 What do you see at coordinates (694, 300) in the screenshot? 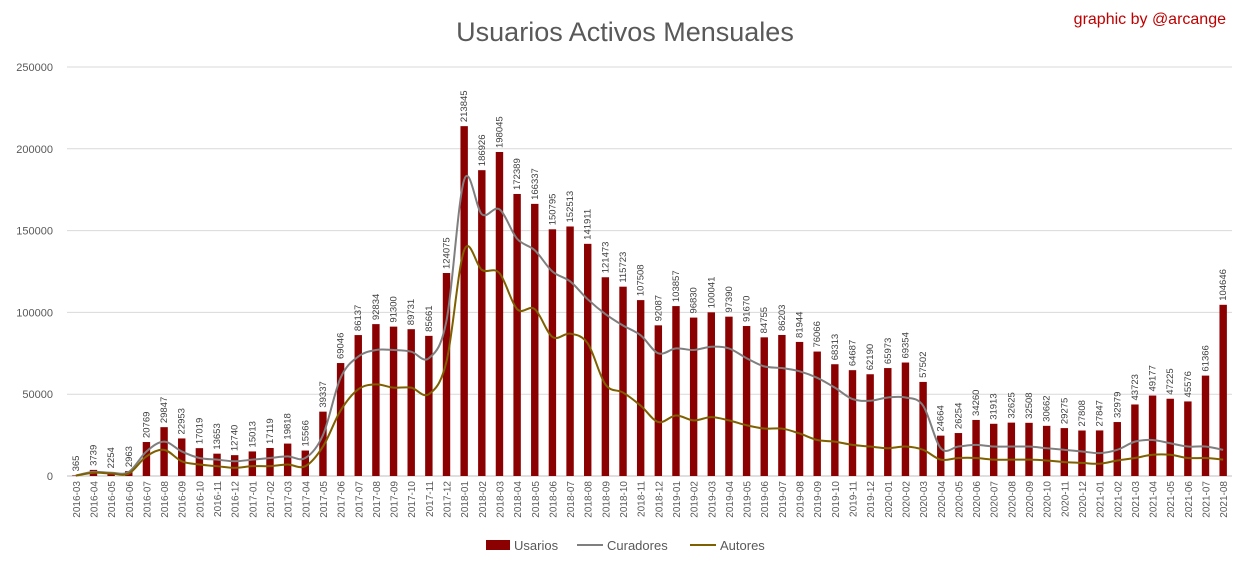
I see `data-label: 96830` at bounding box center [694, 300].